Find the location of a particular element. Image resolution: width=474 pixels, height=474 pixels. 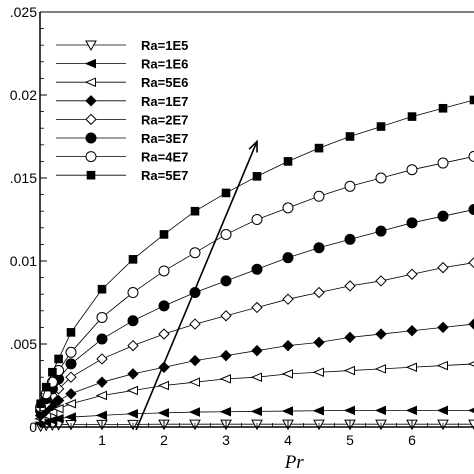

legend-label: Ra=4E7 is located at coordinates (164, 157).